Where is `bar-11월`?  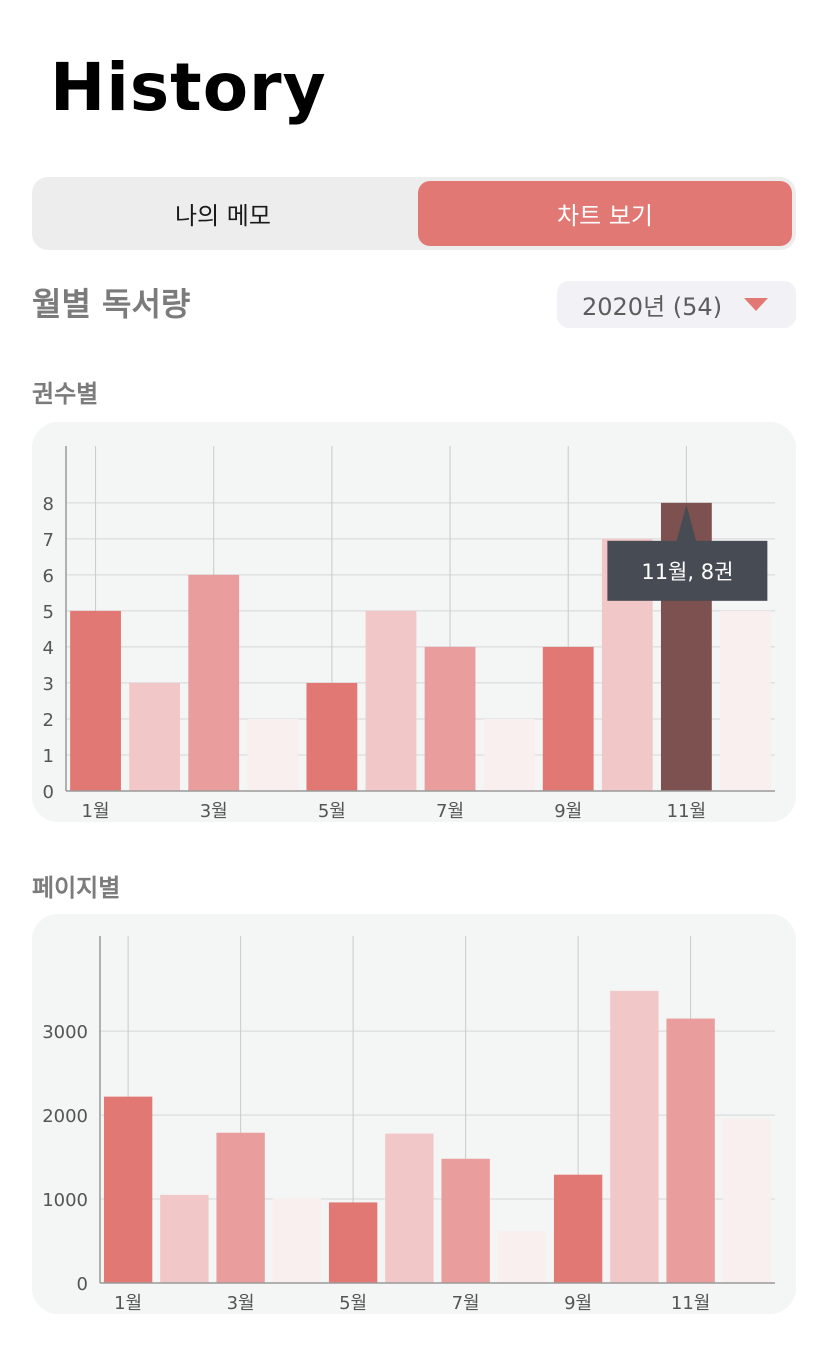 bar-11월 is located at coordinates (690, 1150).